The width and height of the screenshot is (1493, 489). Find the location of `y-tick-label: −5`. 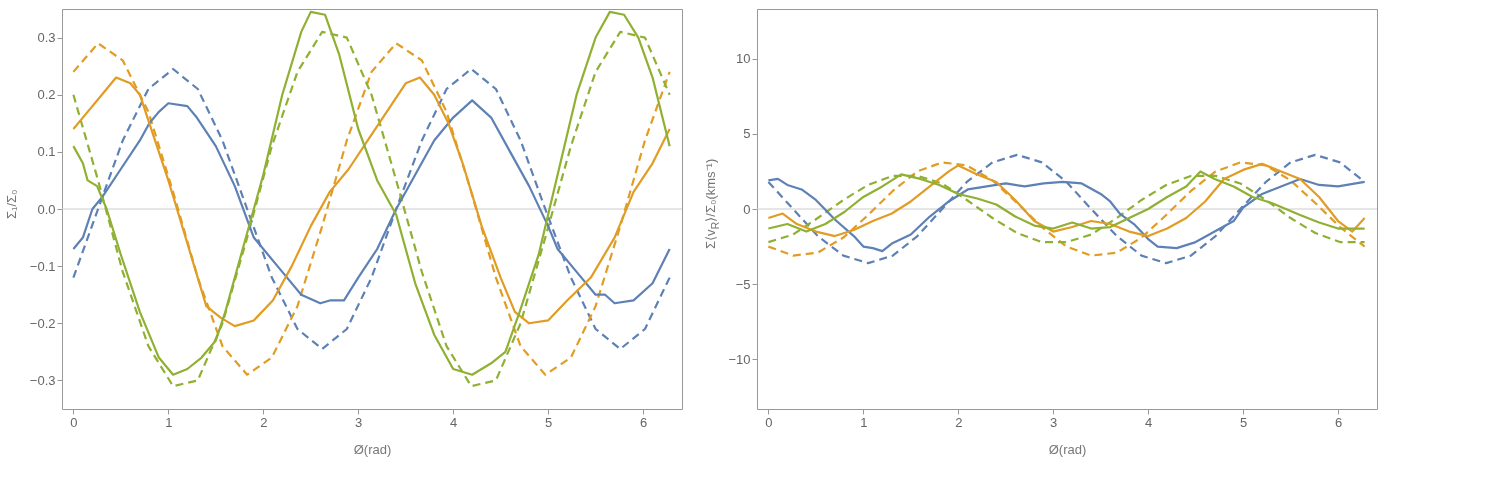

y-tick-label: −5 is located at coordinates (743, 284).